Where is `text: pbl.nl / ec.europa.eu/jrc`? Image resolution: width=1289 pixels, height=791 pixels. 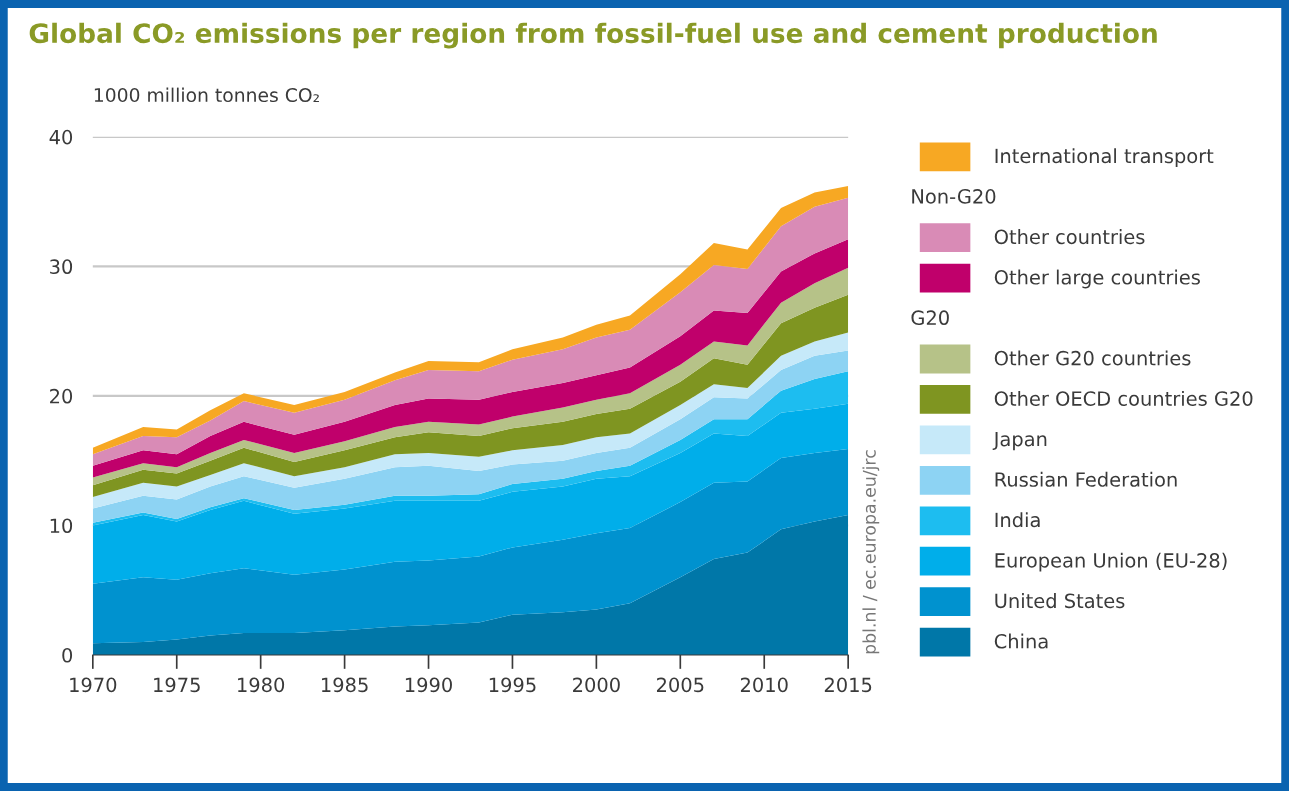 text: pbl.nl / ec.europa.eu/jrc is located at coordinates (871, 552).